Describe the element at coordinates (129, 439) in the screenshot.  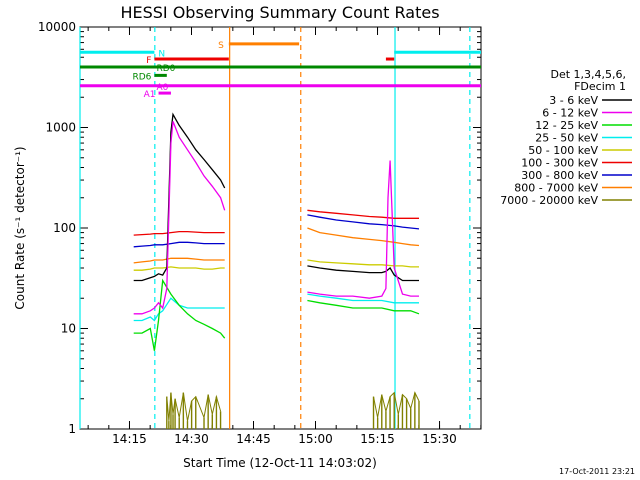
I see `x-tick-label: 14:15` at that location.